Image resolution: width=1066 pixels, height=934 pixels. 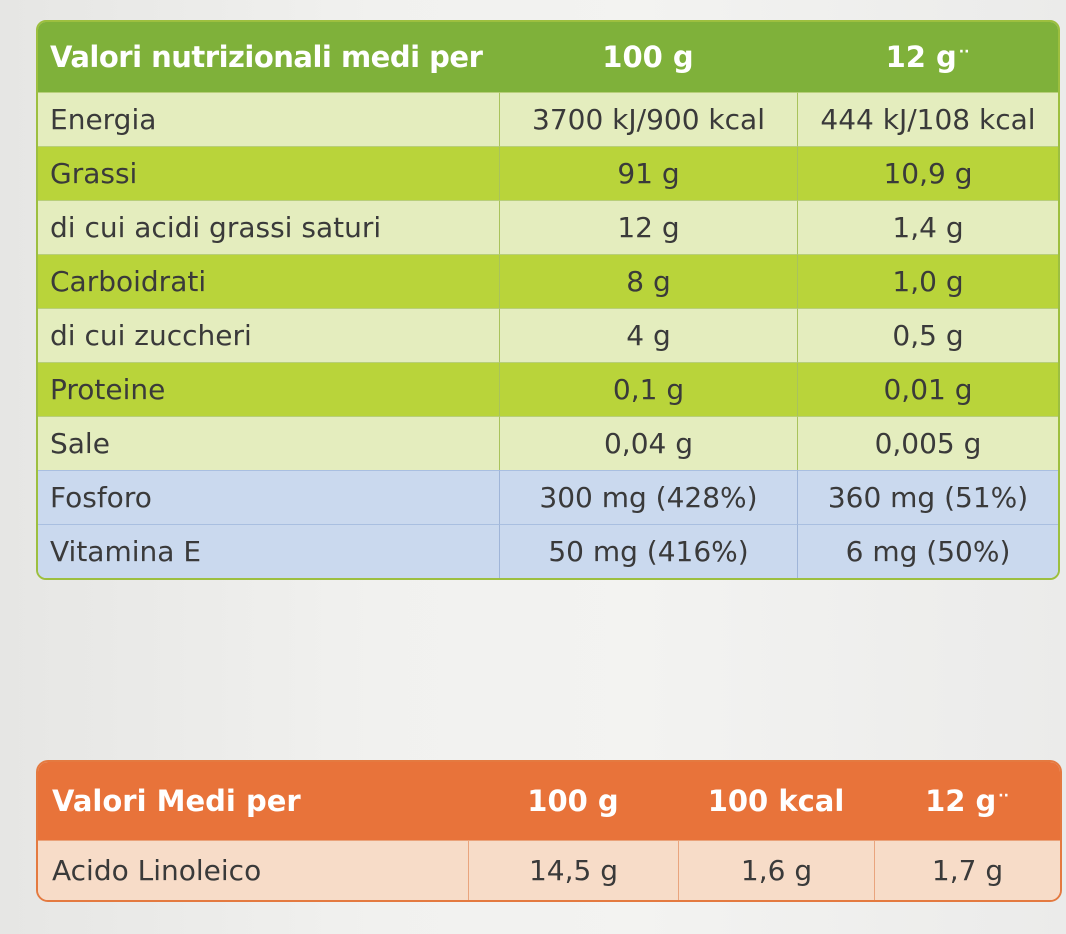 What do you see at coordinates (268, 173) in the screenshot?
I see `nutrient-label: Grassi` at bounding box center [268, 173].